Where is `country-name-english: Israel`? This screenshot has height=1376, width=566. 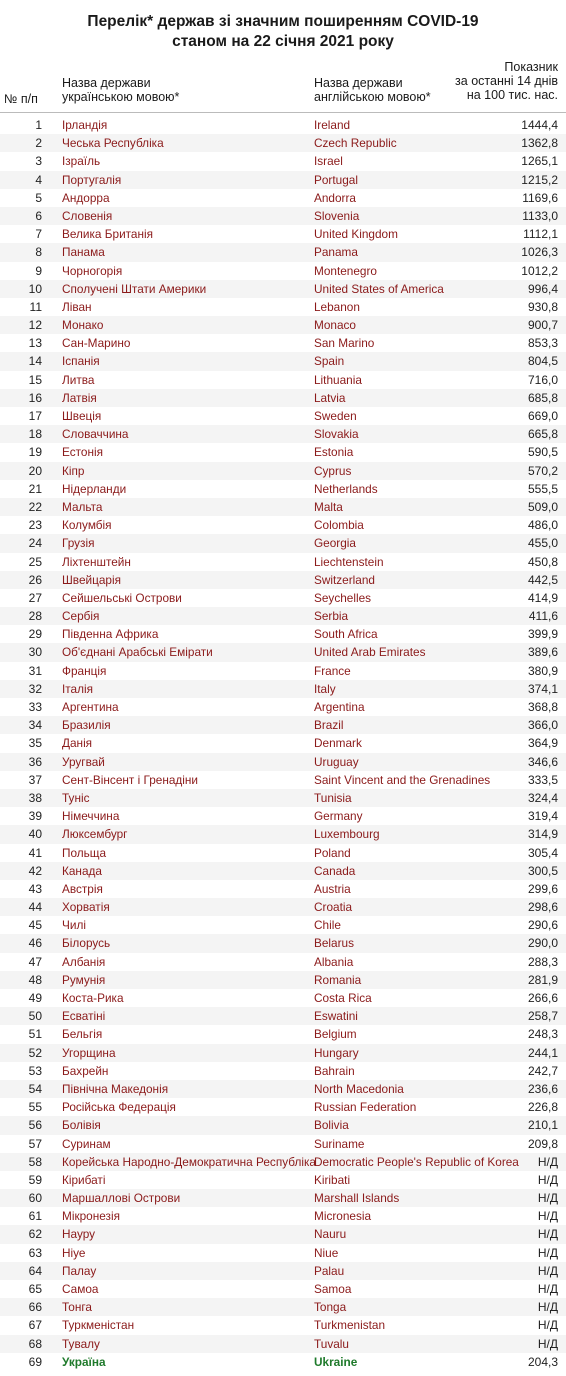 country-name-english: Israel is located at coordinates (328, 161).